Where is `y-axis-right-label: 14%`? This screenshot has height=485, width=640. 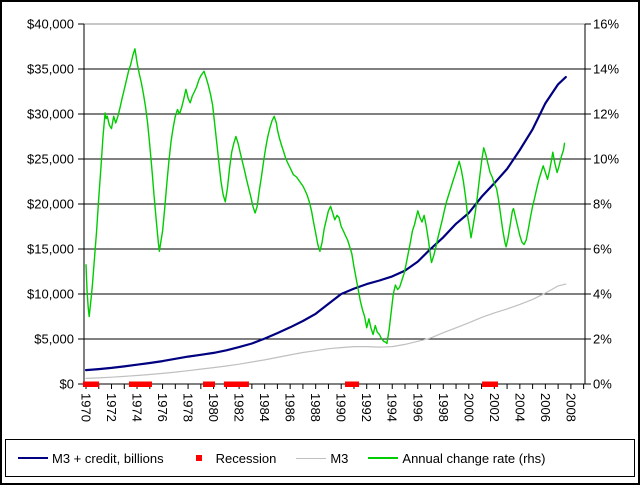 y-axis-right-label: 14% is located at coordinates (606, 69).